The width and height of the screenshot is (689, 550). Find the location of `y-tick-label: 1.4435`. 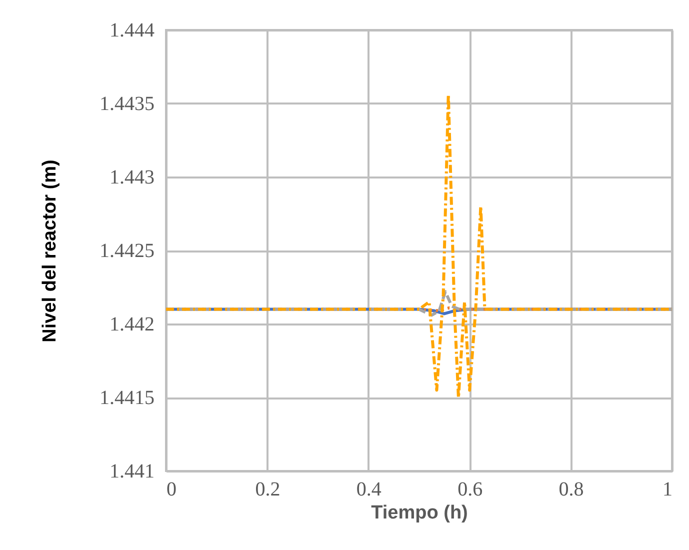

y-tick-label: 1.4435 is located at coordinates (127, 104).